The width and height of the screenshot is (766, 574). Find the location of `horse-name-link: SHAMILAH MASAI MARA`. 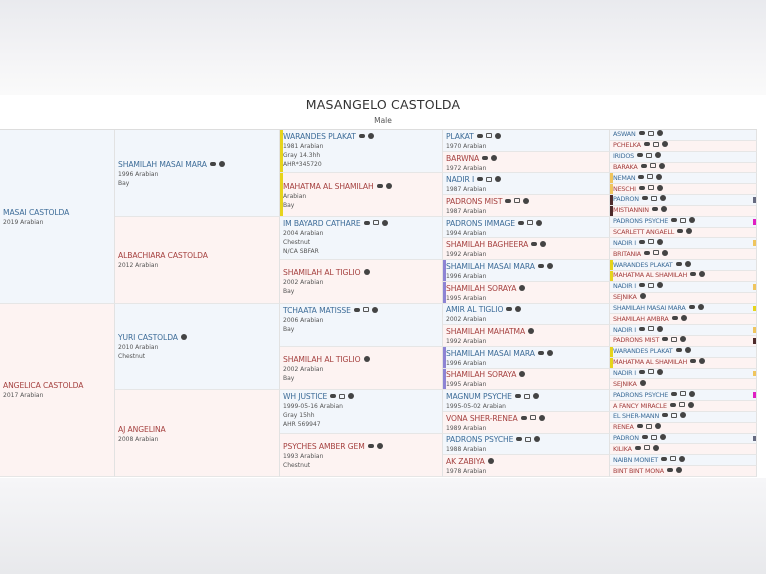

horse-name-link: SHAMILAH MASAI MARA is located at coordinates (490, 353).